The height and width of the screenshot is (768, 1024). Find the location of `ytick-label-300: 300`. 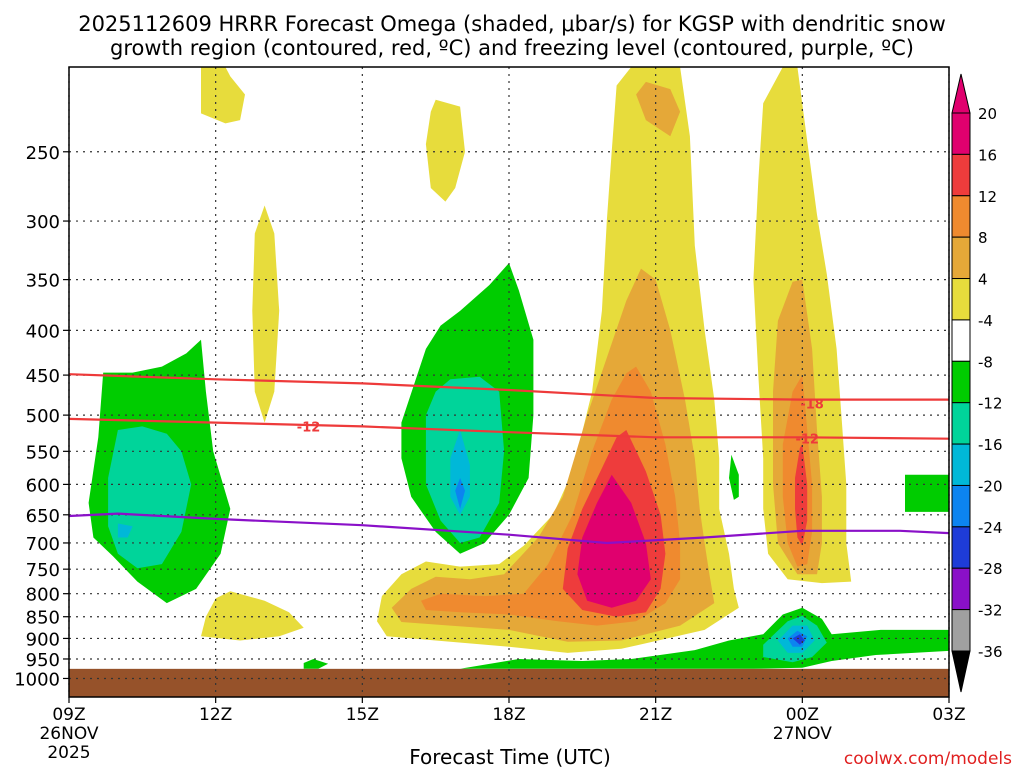

ytick-label-300: 300 is located at coordinates (43, 222).